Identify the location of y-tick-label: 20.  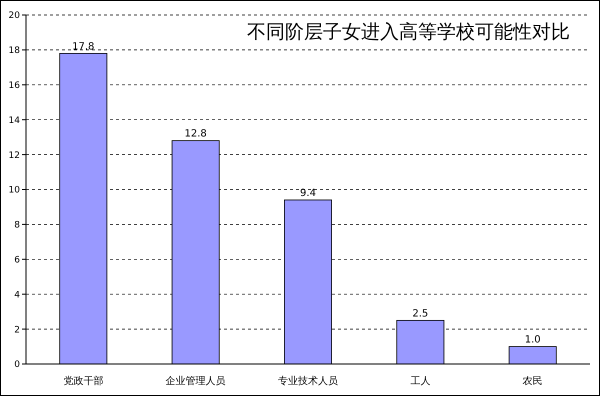
(14, 16).